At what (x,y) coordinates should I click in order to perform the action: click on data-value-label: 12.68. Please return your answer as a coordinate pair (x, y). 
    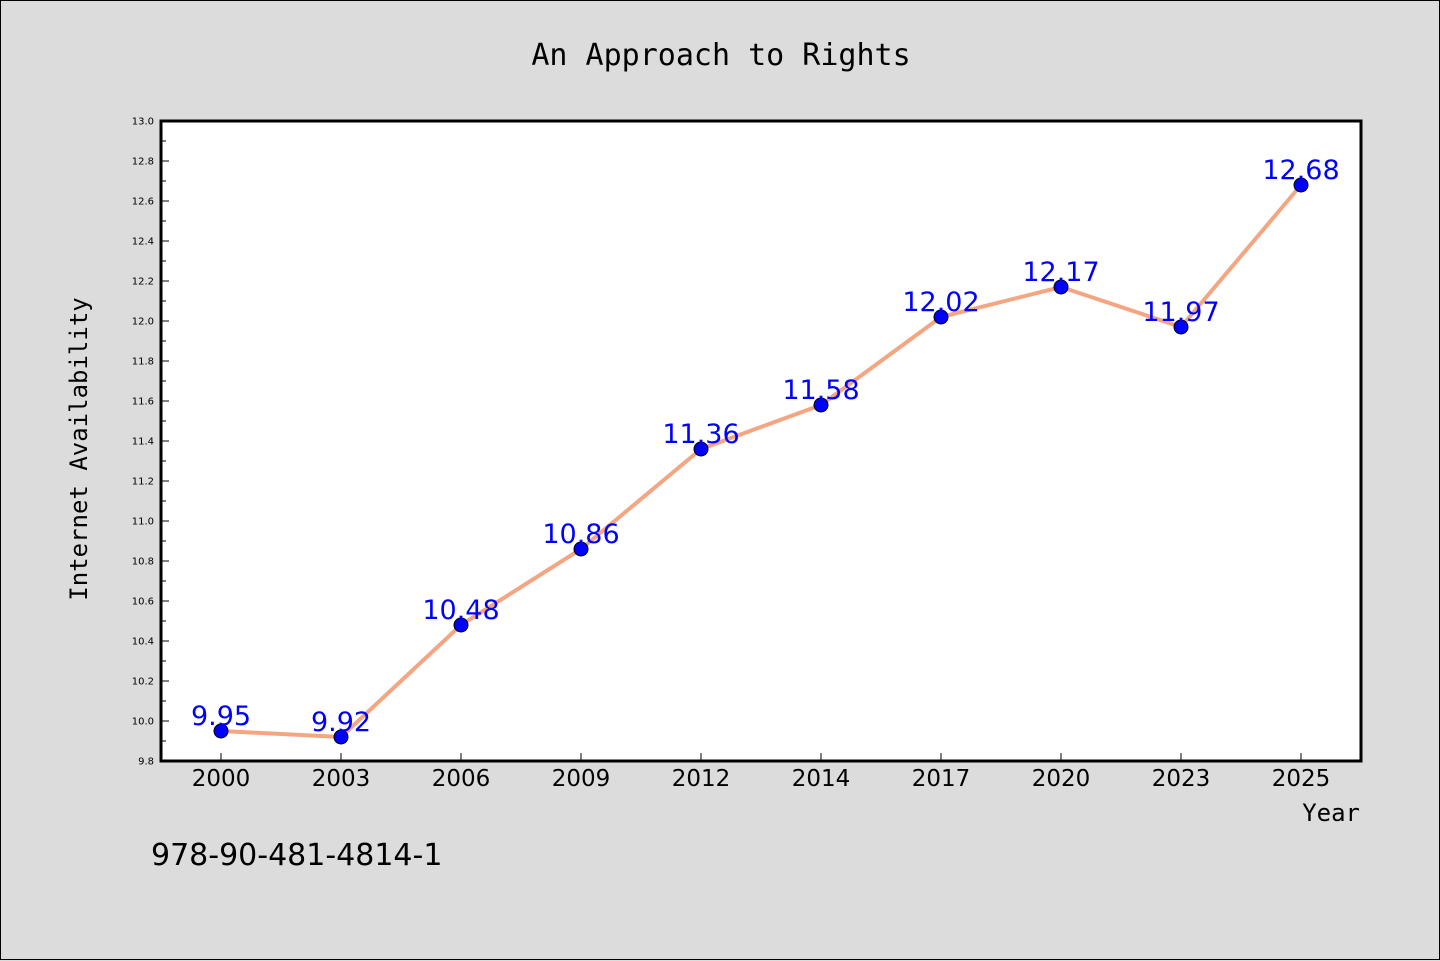
    Looking at the image, I should click on (1300, 170).